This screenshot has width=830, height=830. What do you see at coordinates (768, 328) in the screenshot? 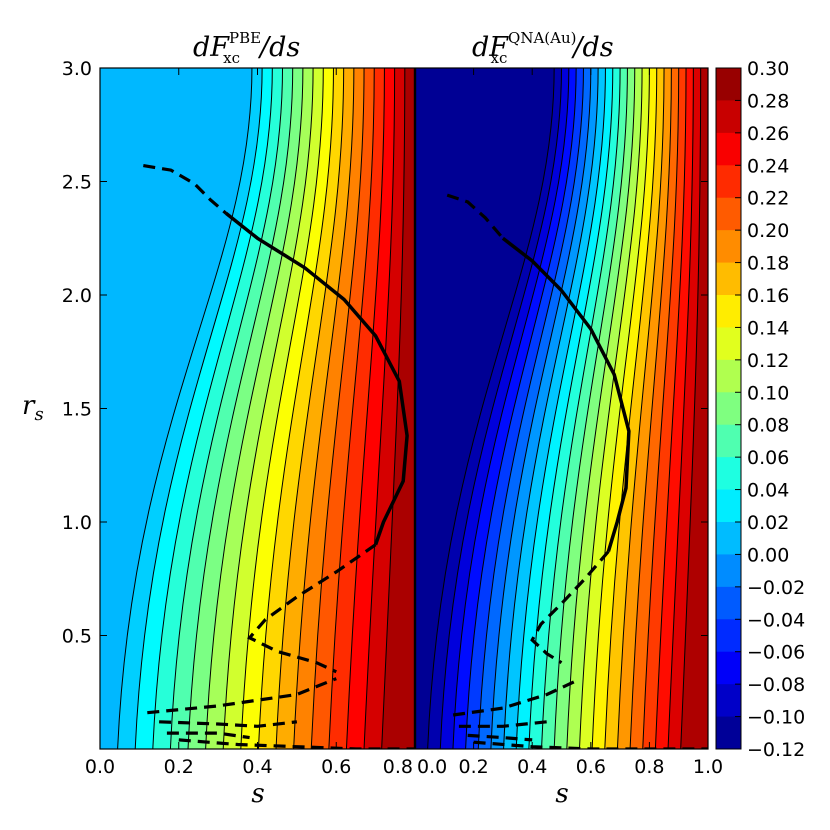
I see `colorbar-tick-label: 0.14` at bounding box center [768, 328].